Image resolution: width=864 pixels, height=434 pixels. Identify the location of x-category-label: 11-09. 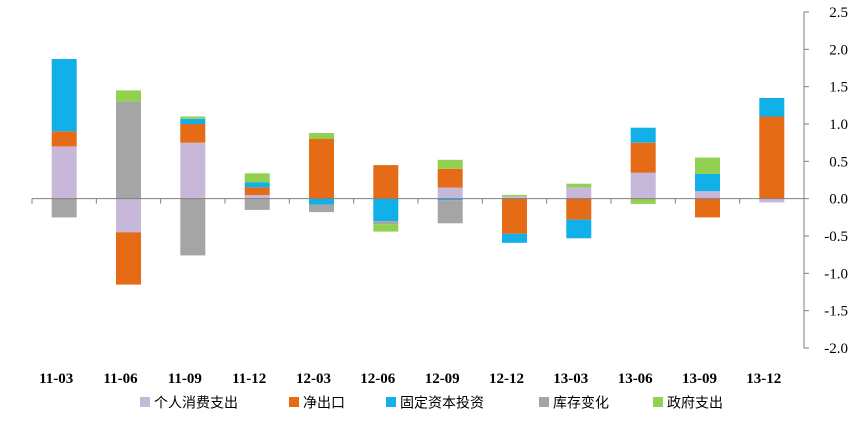
(185, 379).